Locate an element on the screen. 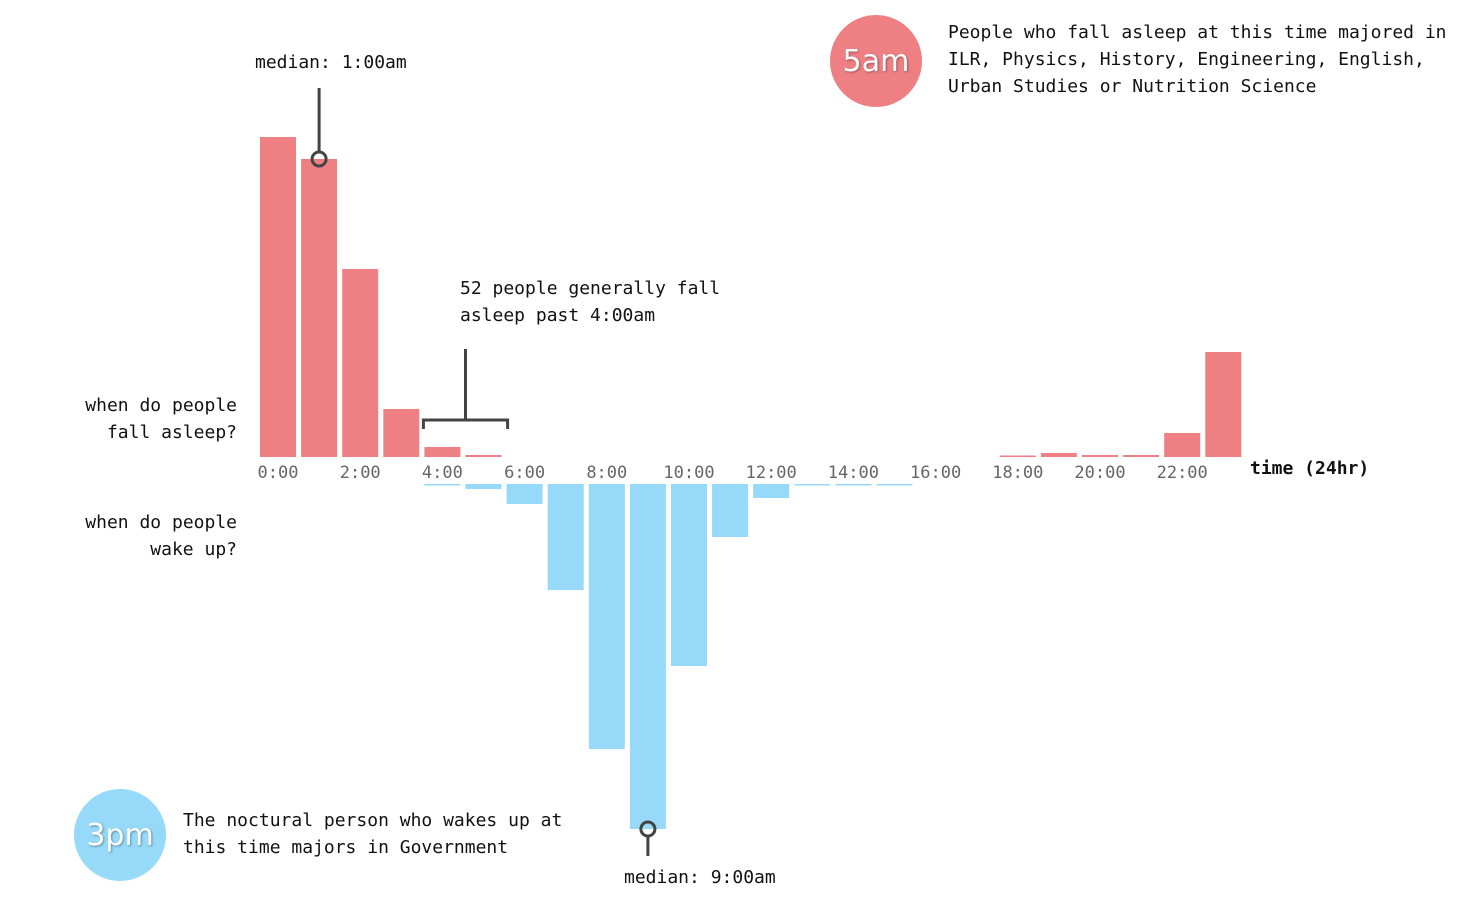  x-tick-label: 4:00 is located at coordinates (442, 473).